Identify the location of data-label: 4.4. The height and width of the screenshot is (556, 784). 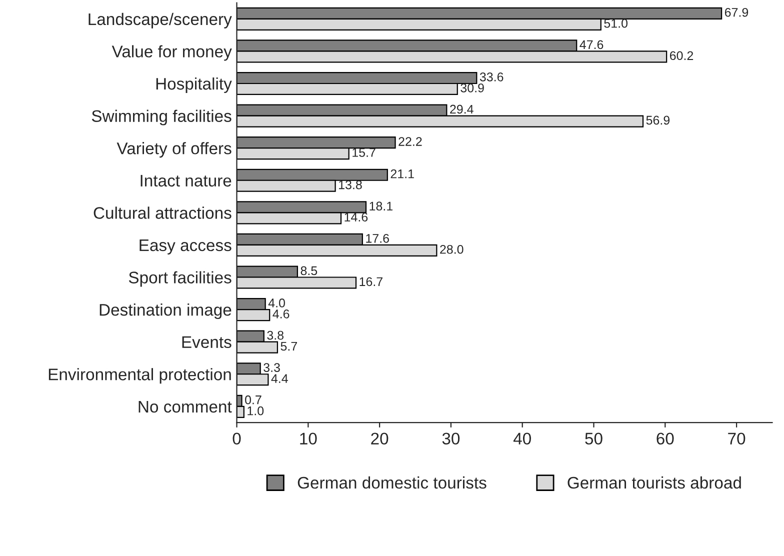
(279, 378).